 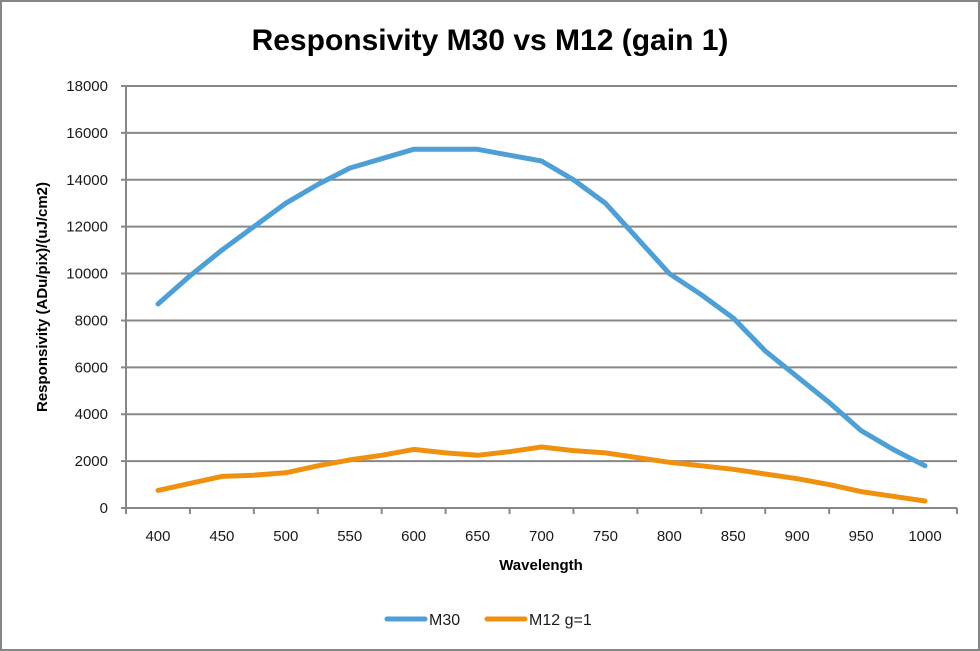 I want to click on y-tick-label: 0, so click(x=104, y=508).